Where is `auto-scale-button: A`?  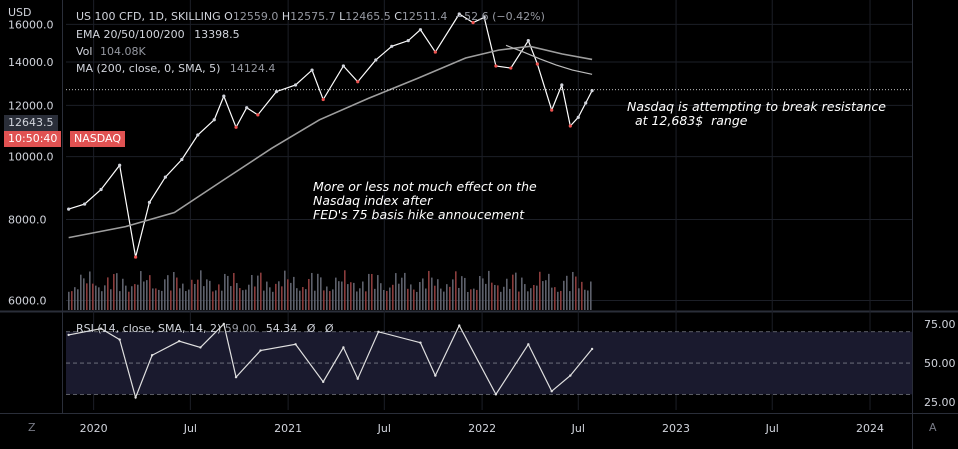 auto-scale-button: A is located at coordinates (933, 427).